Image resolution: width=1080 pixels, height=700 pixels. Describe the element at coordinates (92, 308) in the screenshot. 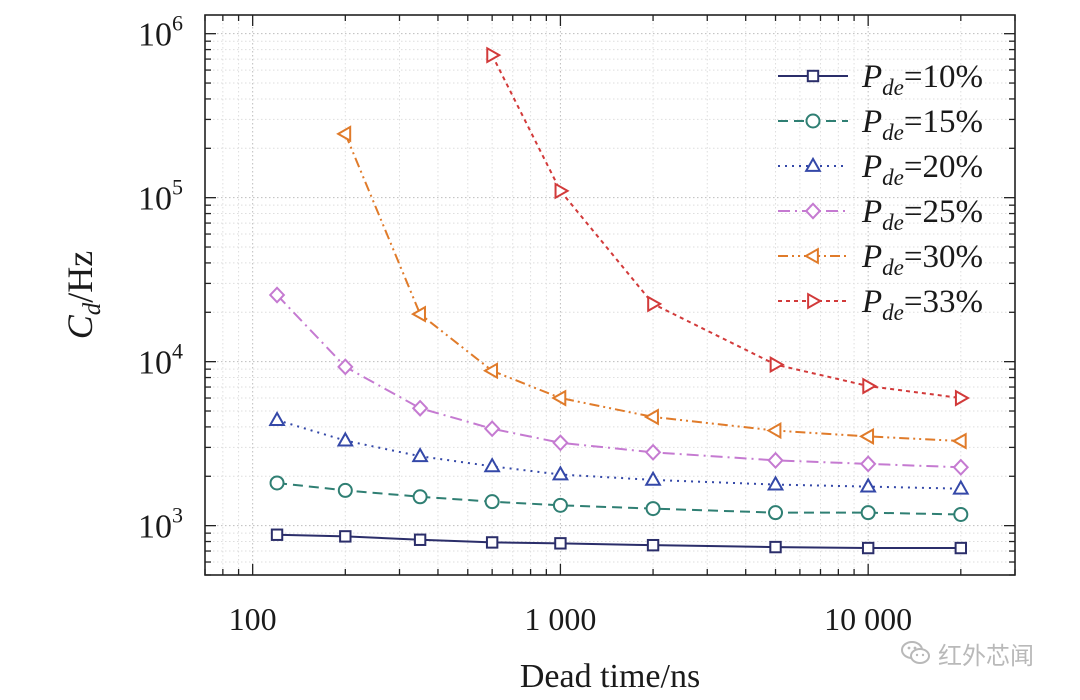

I see `y-axis-label-subscript: d` at that location.